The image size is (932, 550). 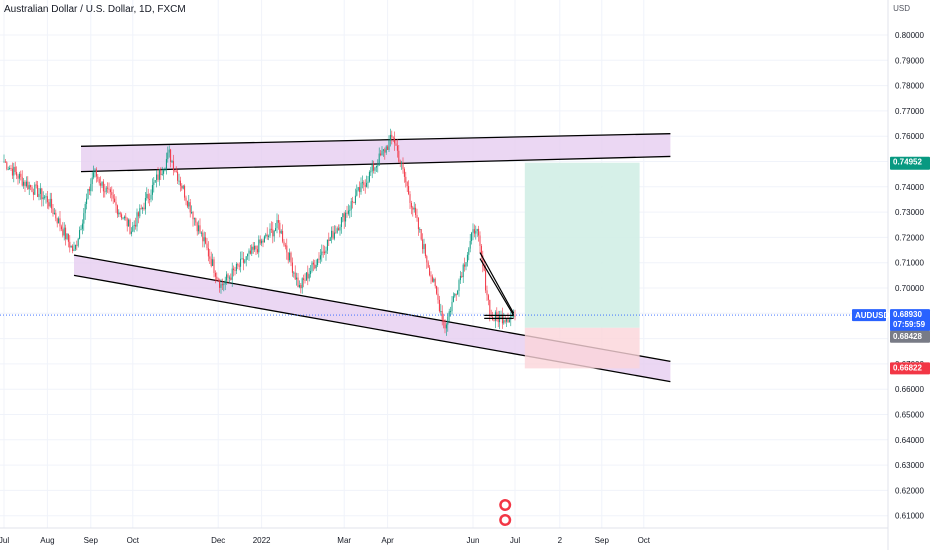 What do you see at coordinates (505, 512) in the screenshot?
I see `event-icons` at bounding box center [505, 512].